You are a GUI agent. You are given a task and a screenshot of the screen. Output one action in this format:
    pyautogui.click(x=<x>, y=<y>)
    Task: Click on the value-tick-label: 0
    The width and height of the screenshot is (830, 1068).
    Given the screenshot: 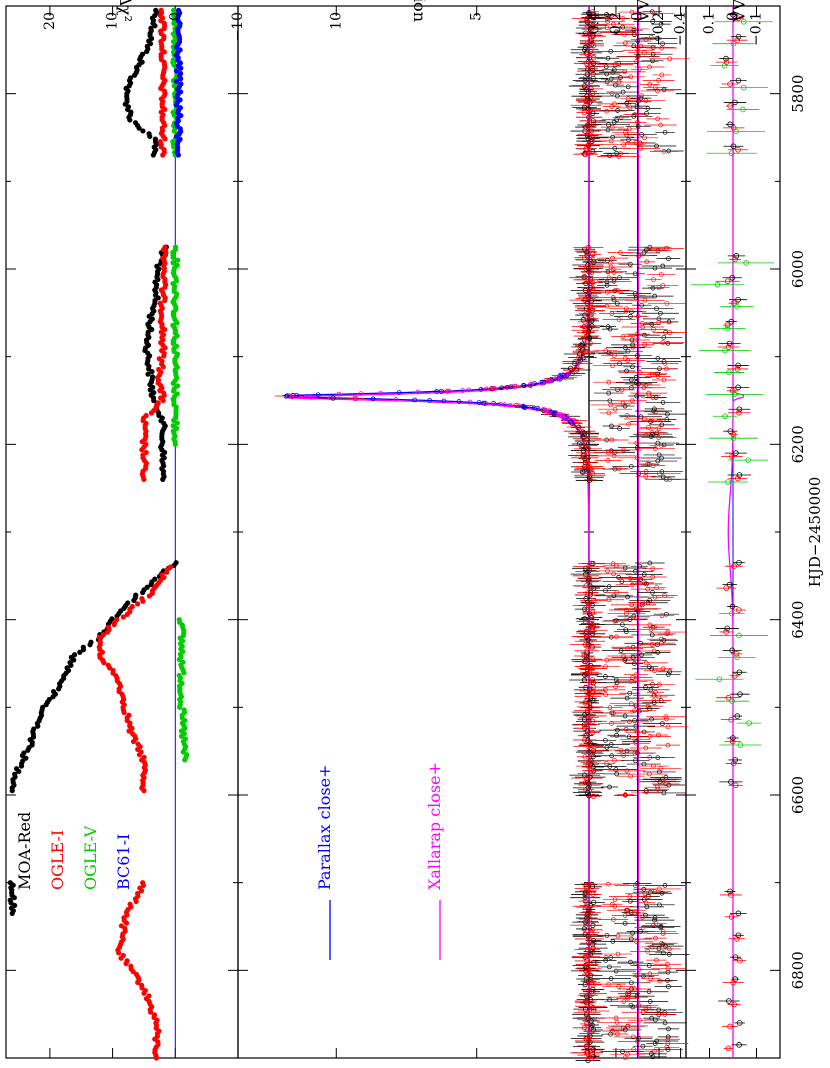 What is the action you would take?
    pyautogui.click(x=733, y=16)
    